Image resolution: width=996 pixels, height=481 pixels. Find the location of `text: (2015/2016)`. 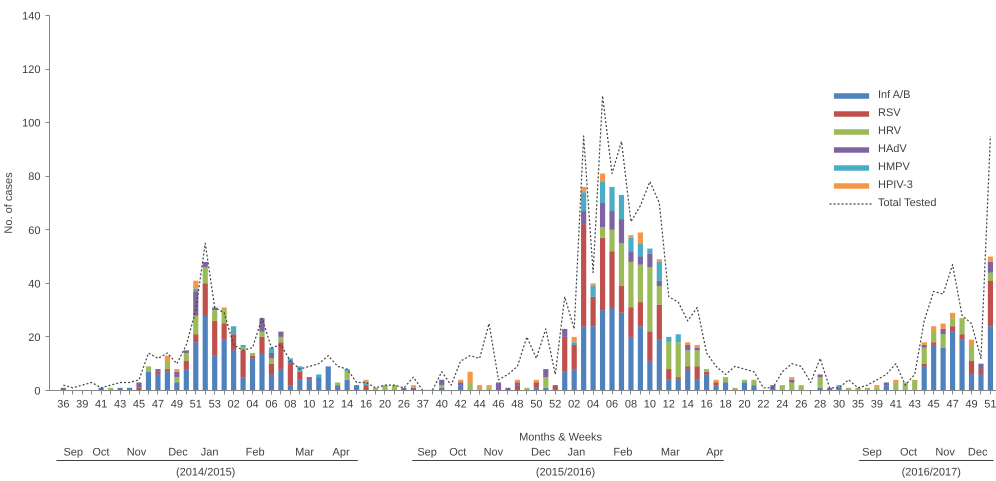

text: (2015/2016) is located at coordinates (566, 472).